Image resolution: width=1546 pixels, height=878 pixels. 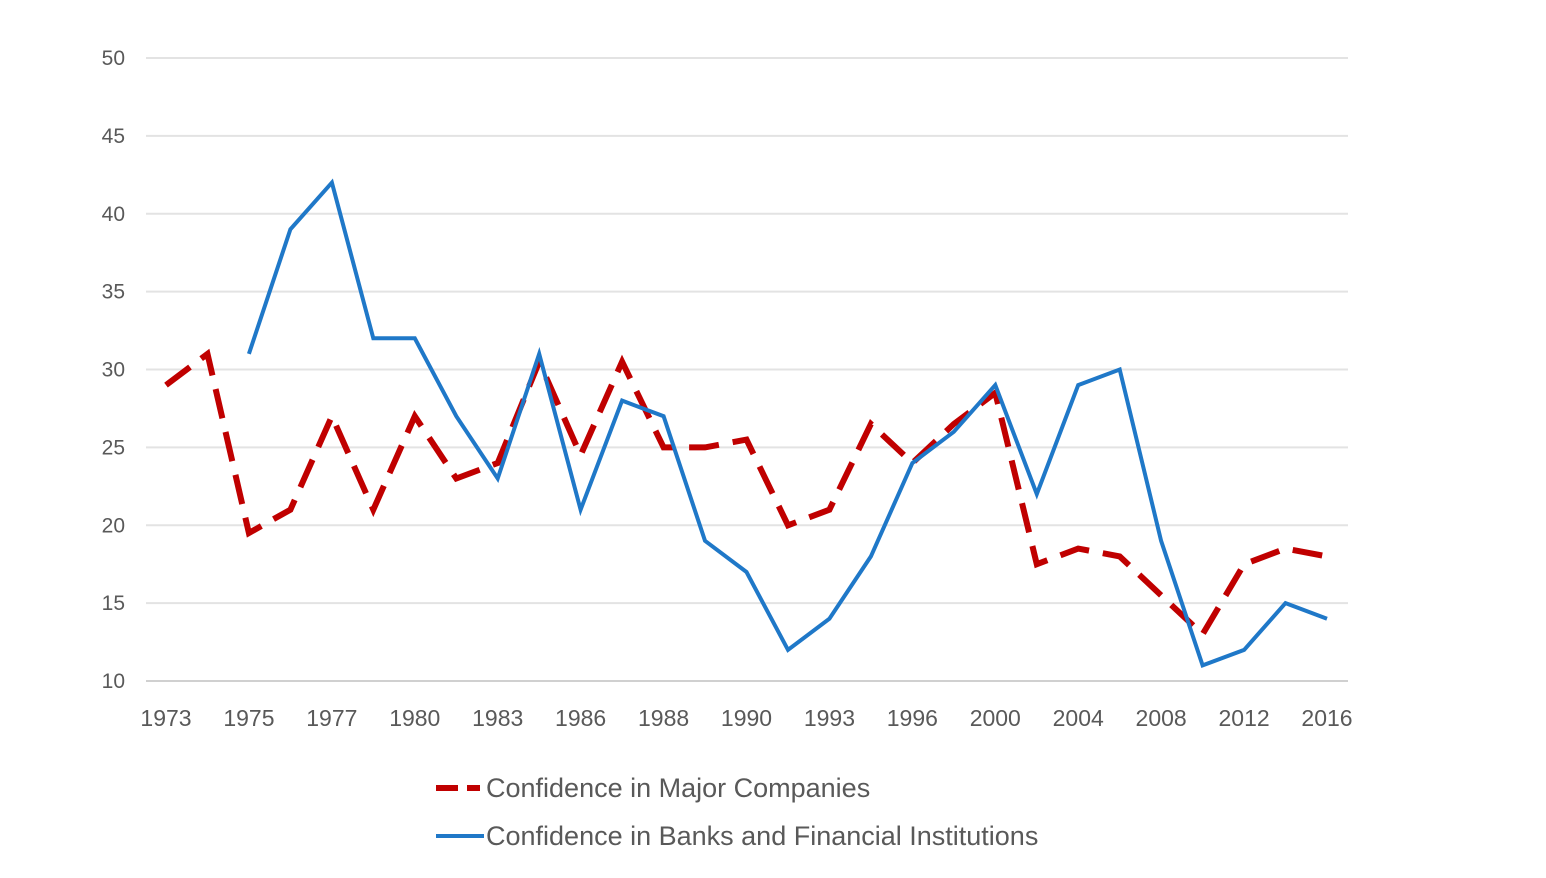 What do you see at coordinates (1078, 718) in the screenshot?
I see `x-tick-label: 2004` at bounding box center [1078, 718].